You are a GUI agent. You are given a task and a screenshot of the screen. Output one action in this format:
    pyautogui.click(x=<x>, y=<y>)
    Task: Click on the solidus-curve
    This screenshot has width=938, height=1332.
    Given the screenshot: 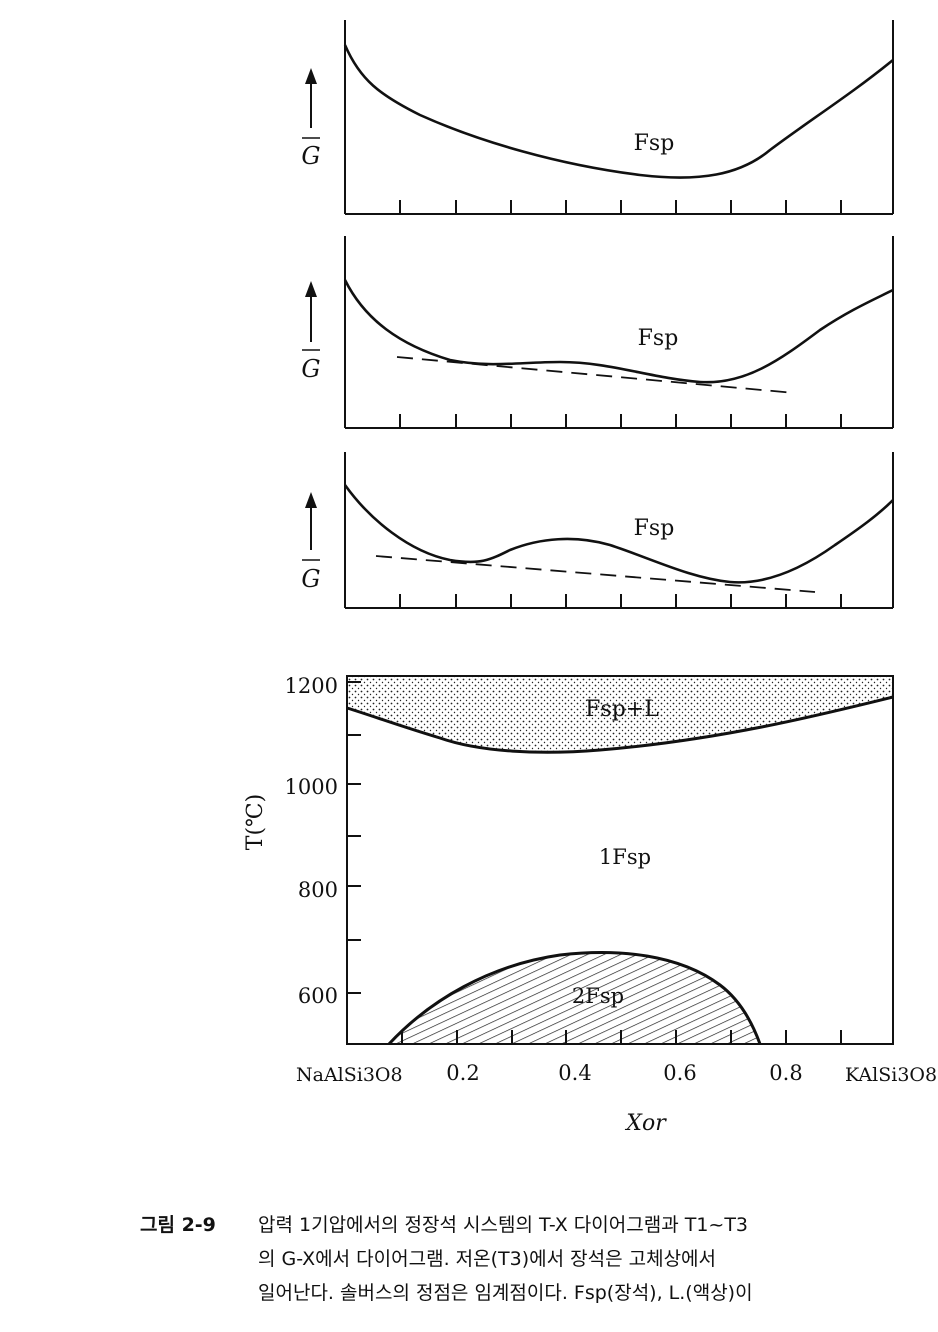 What is the action you would take?
    pyautogui.click(x=620, y=724)
    